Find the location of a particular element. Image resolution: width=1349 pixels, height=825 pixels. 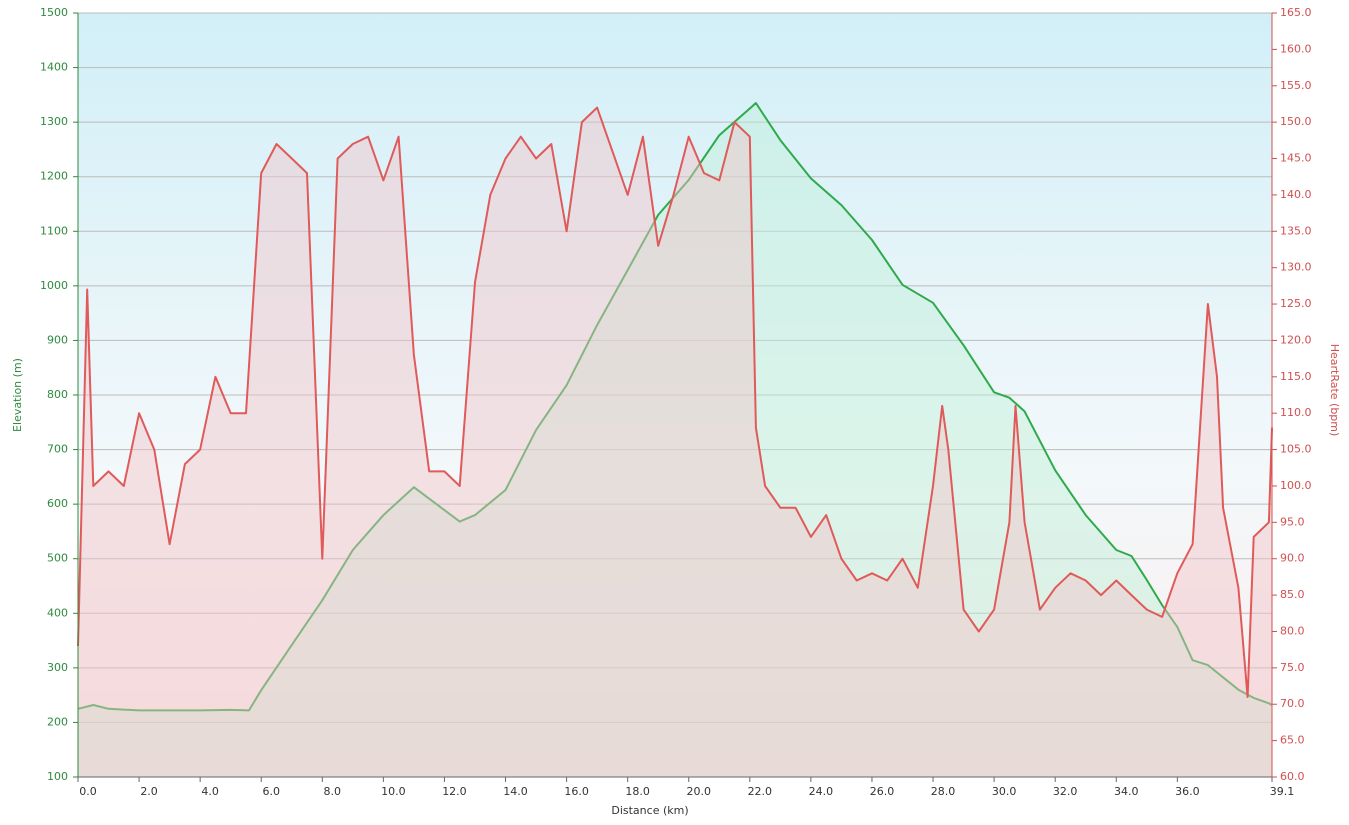

x-tick-label: 20.0 is located at coordinates (698, 791).